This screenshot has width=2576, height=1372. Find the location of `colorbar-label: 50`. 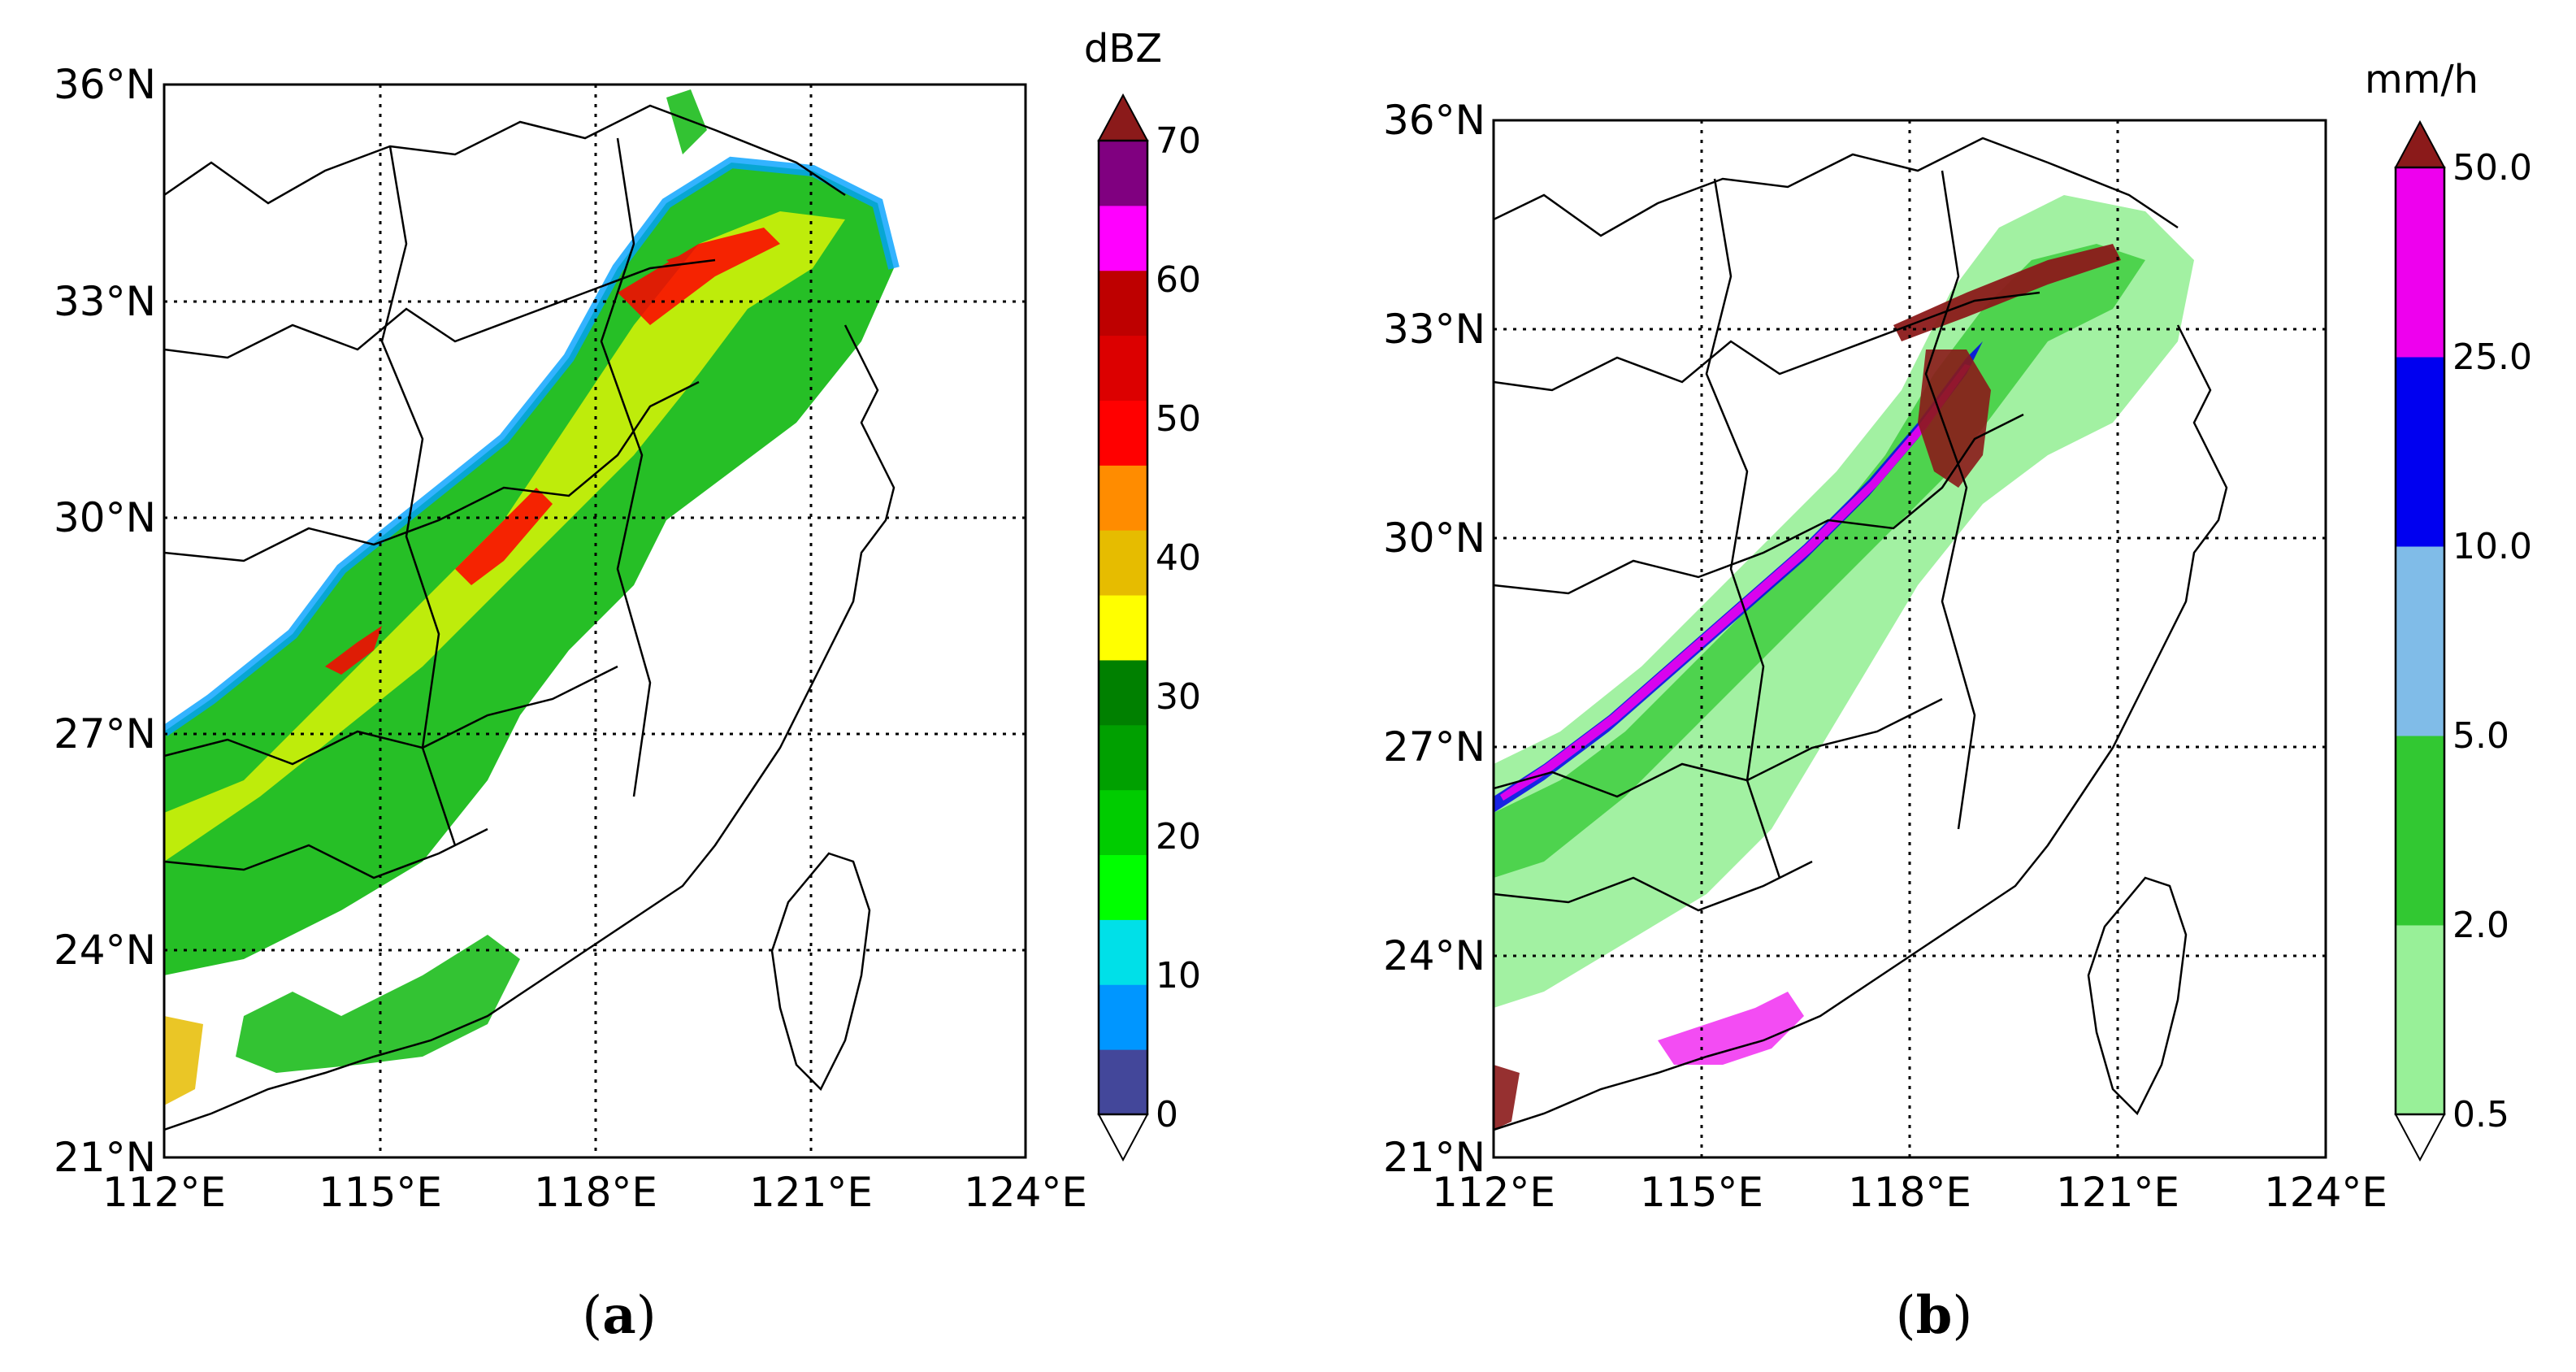

colorbar-label: 50 is located at coordinates (1178, 419).